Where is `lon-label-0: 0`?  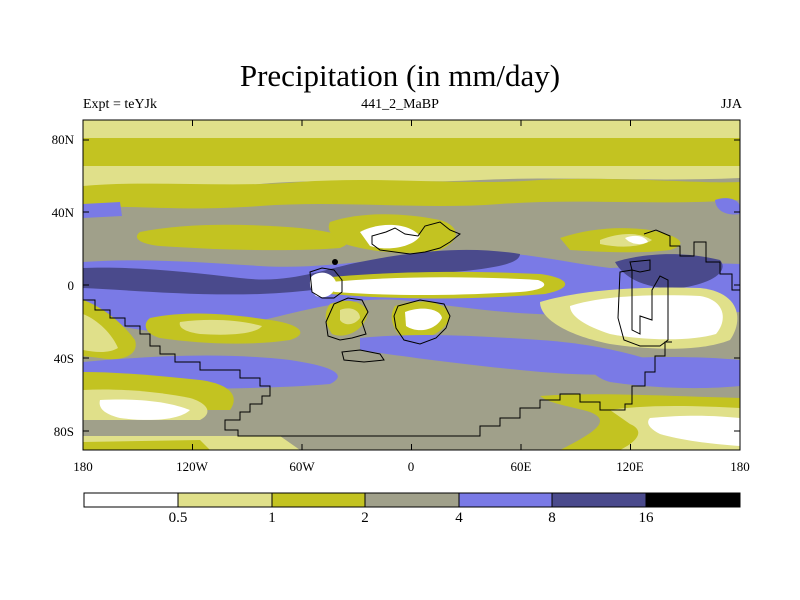 lon-label-0: 0 is located at coordinates (411, 466).